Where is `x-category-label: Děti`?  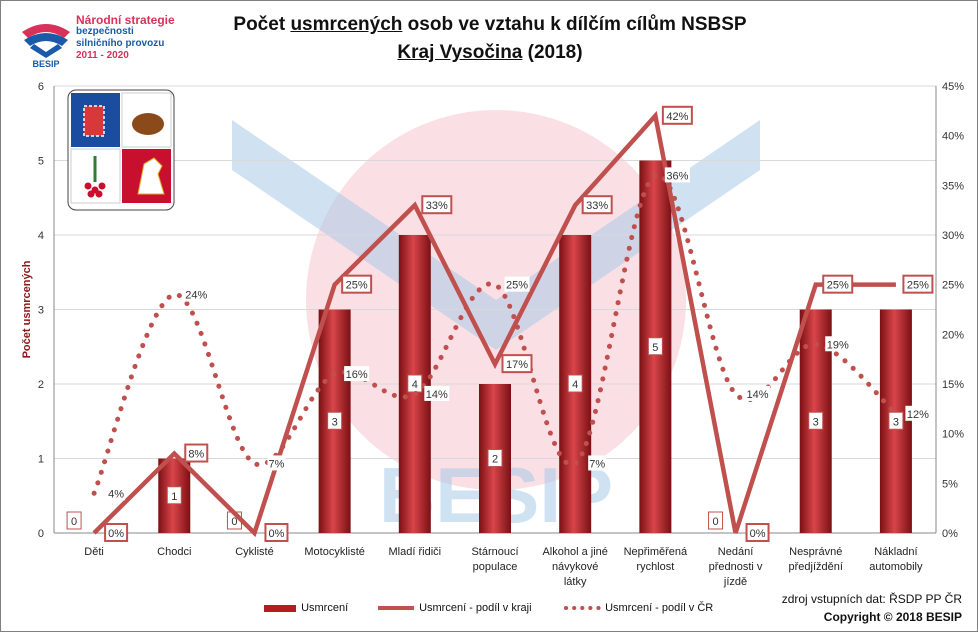 x-category-label: Děti is located at coordinates (94, 552).